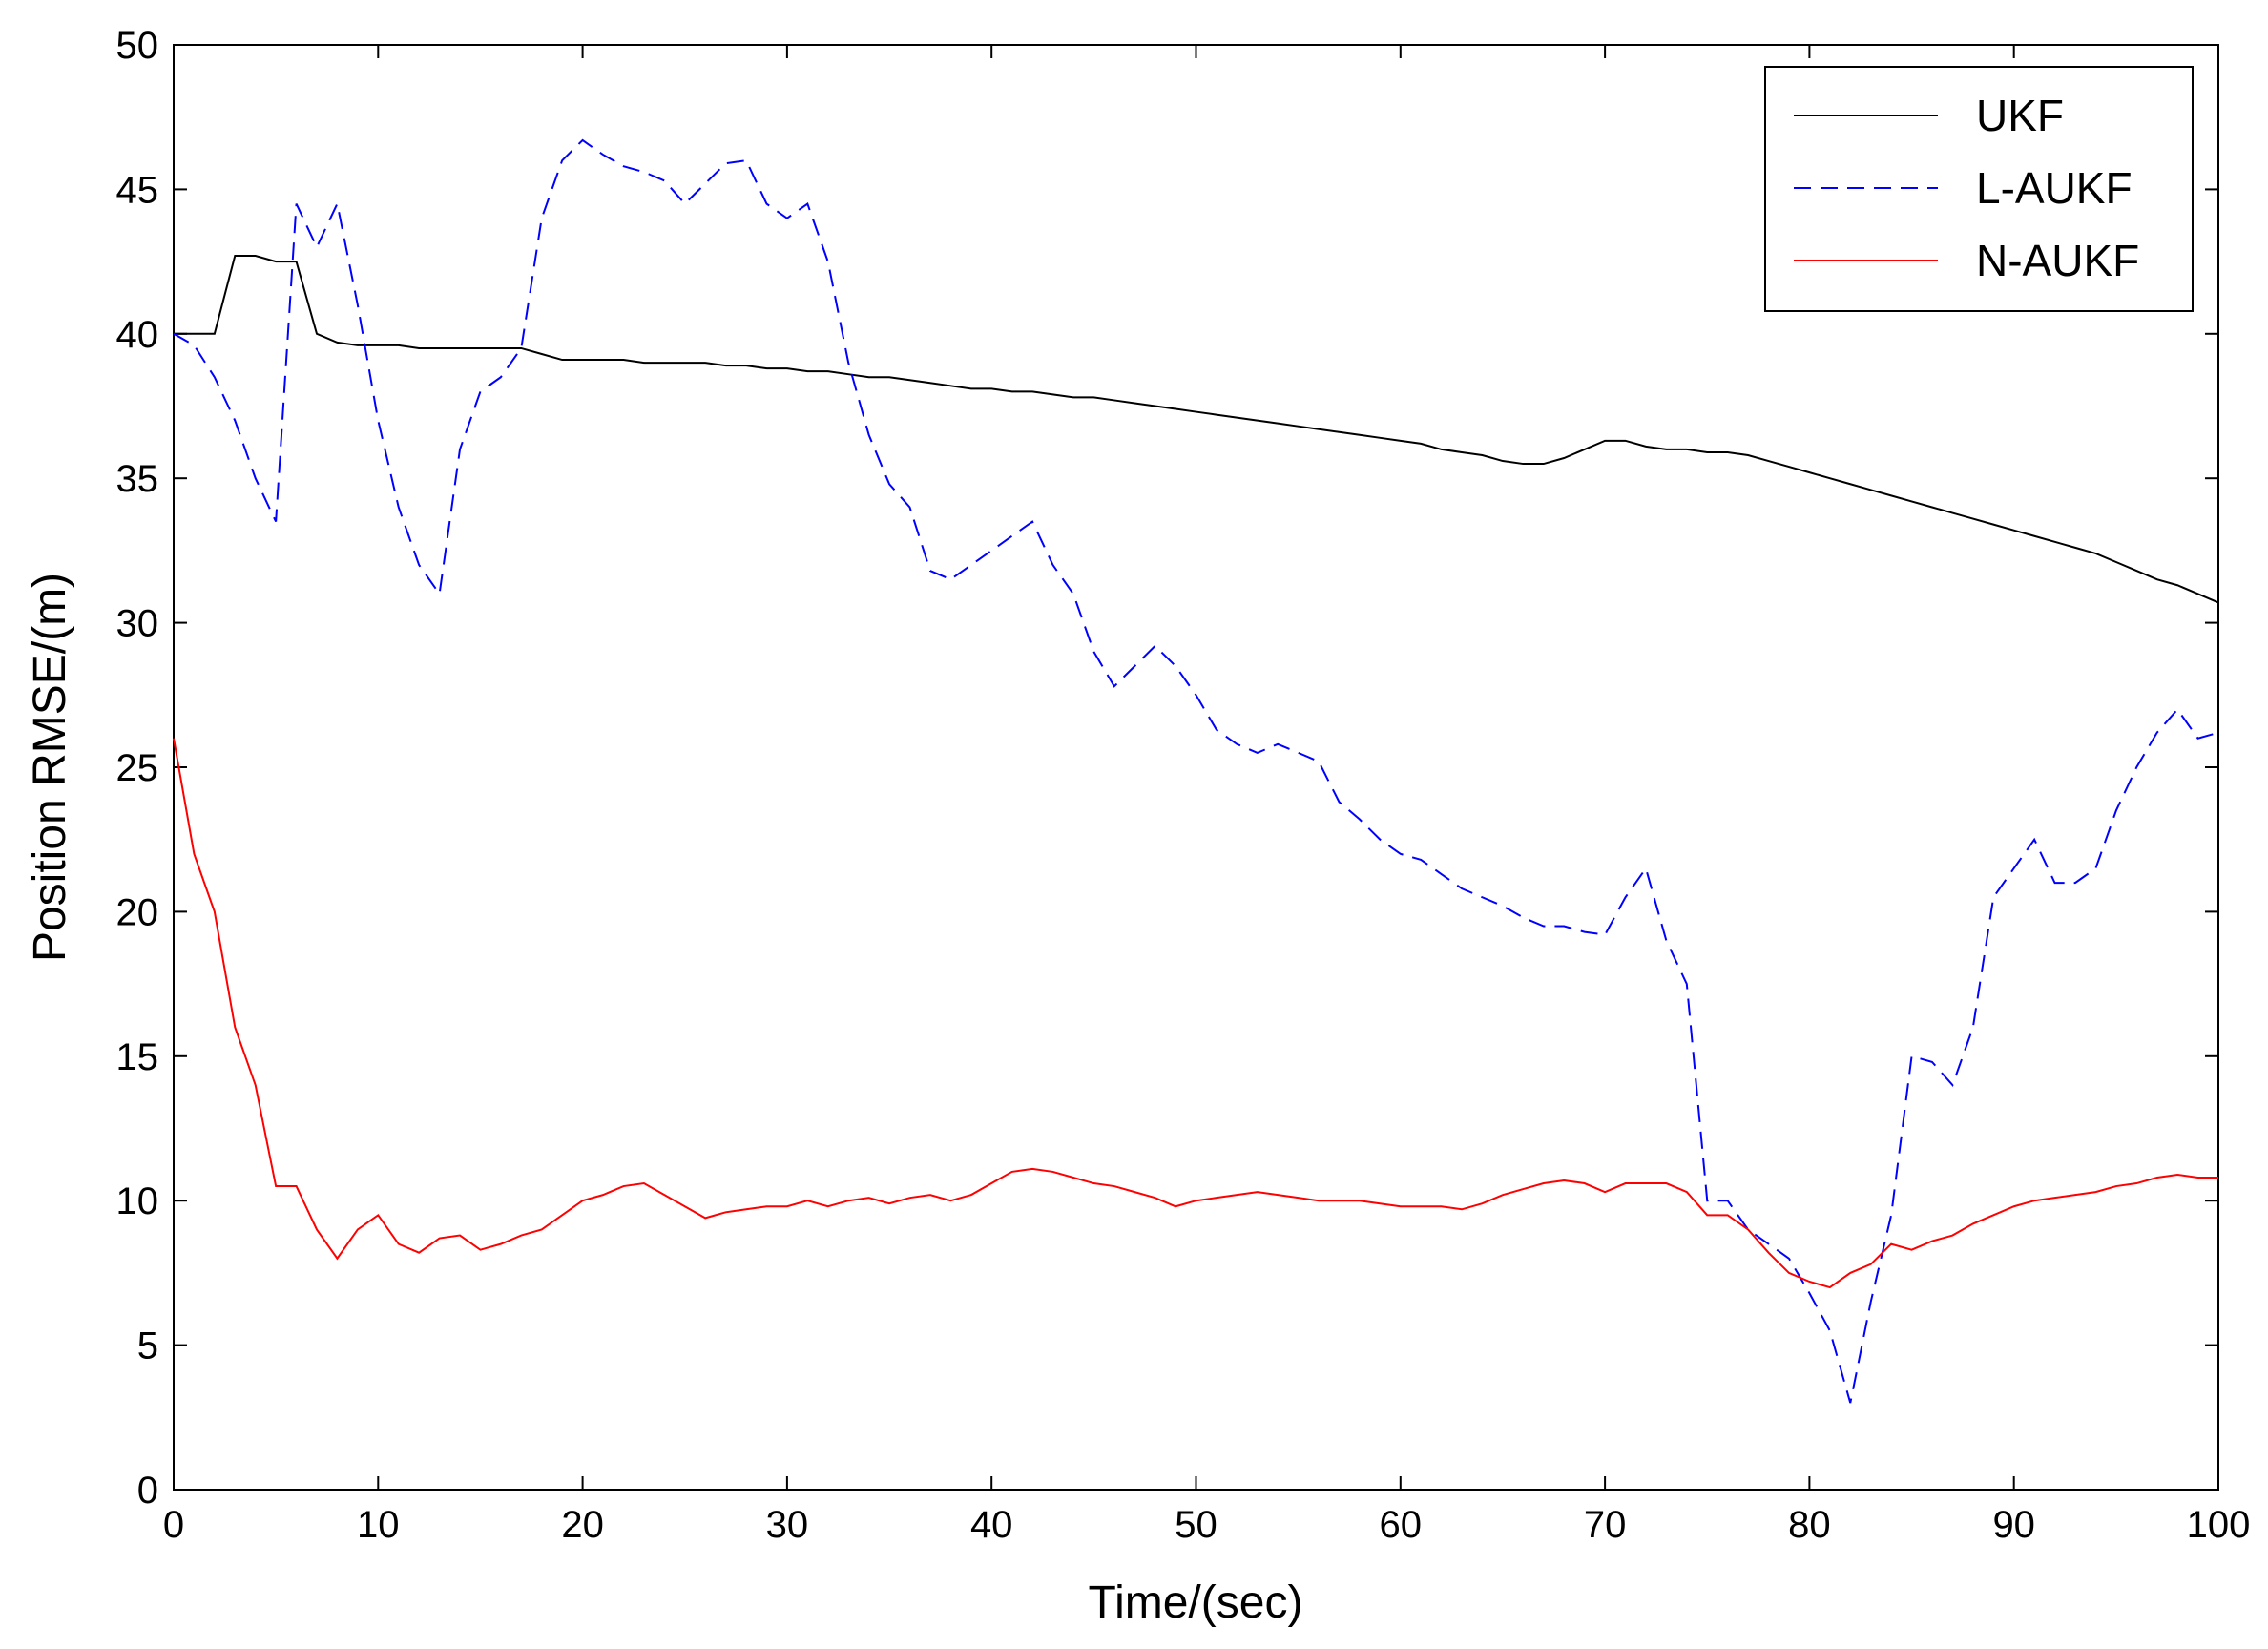 This screenshot has width=2268, height=1649. Describe the element at coordinates (2054, 188) in the screenshot. I see `legend-label: L-AUKF` at that location.